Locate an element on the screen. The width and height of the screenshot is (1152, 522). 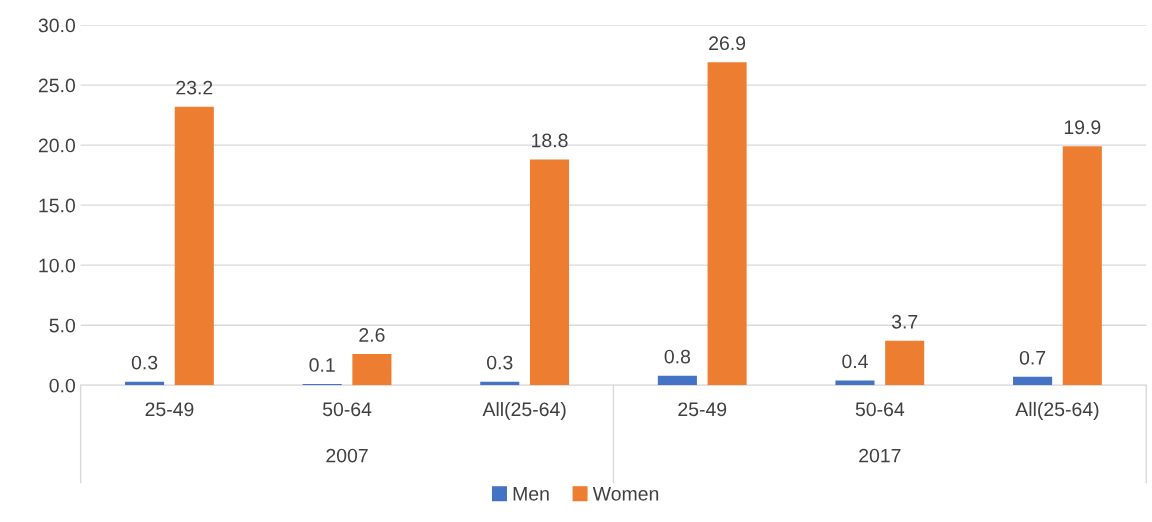
data-label: 0.1 is located at coordinates (322, 365).